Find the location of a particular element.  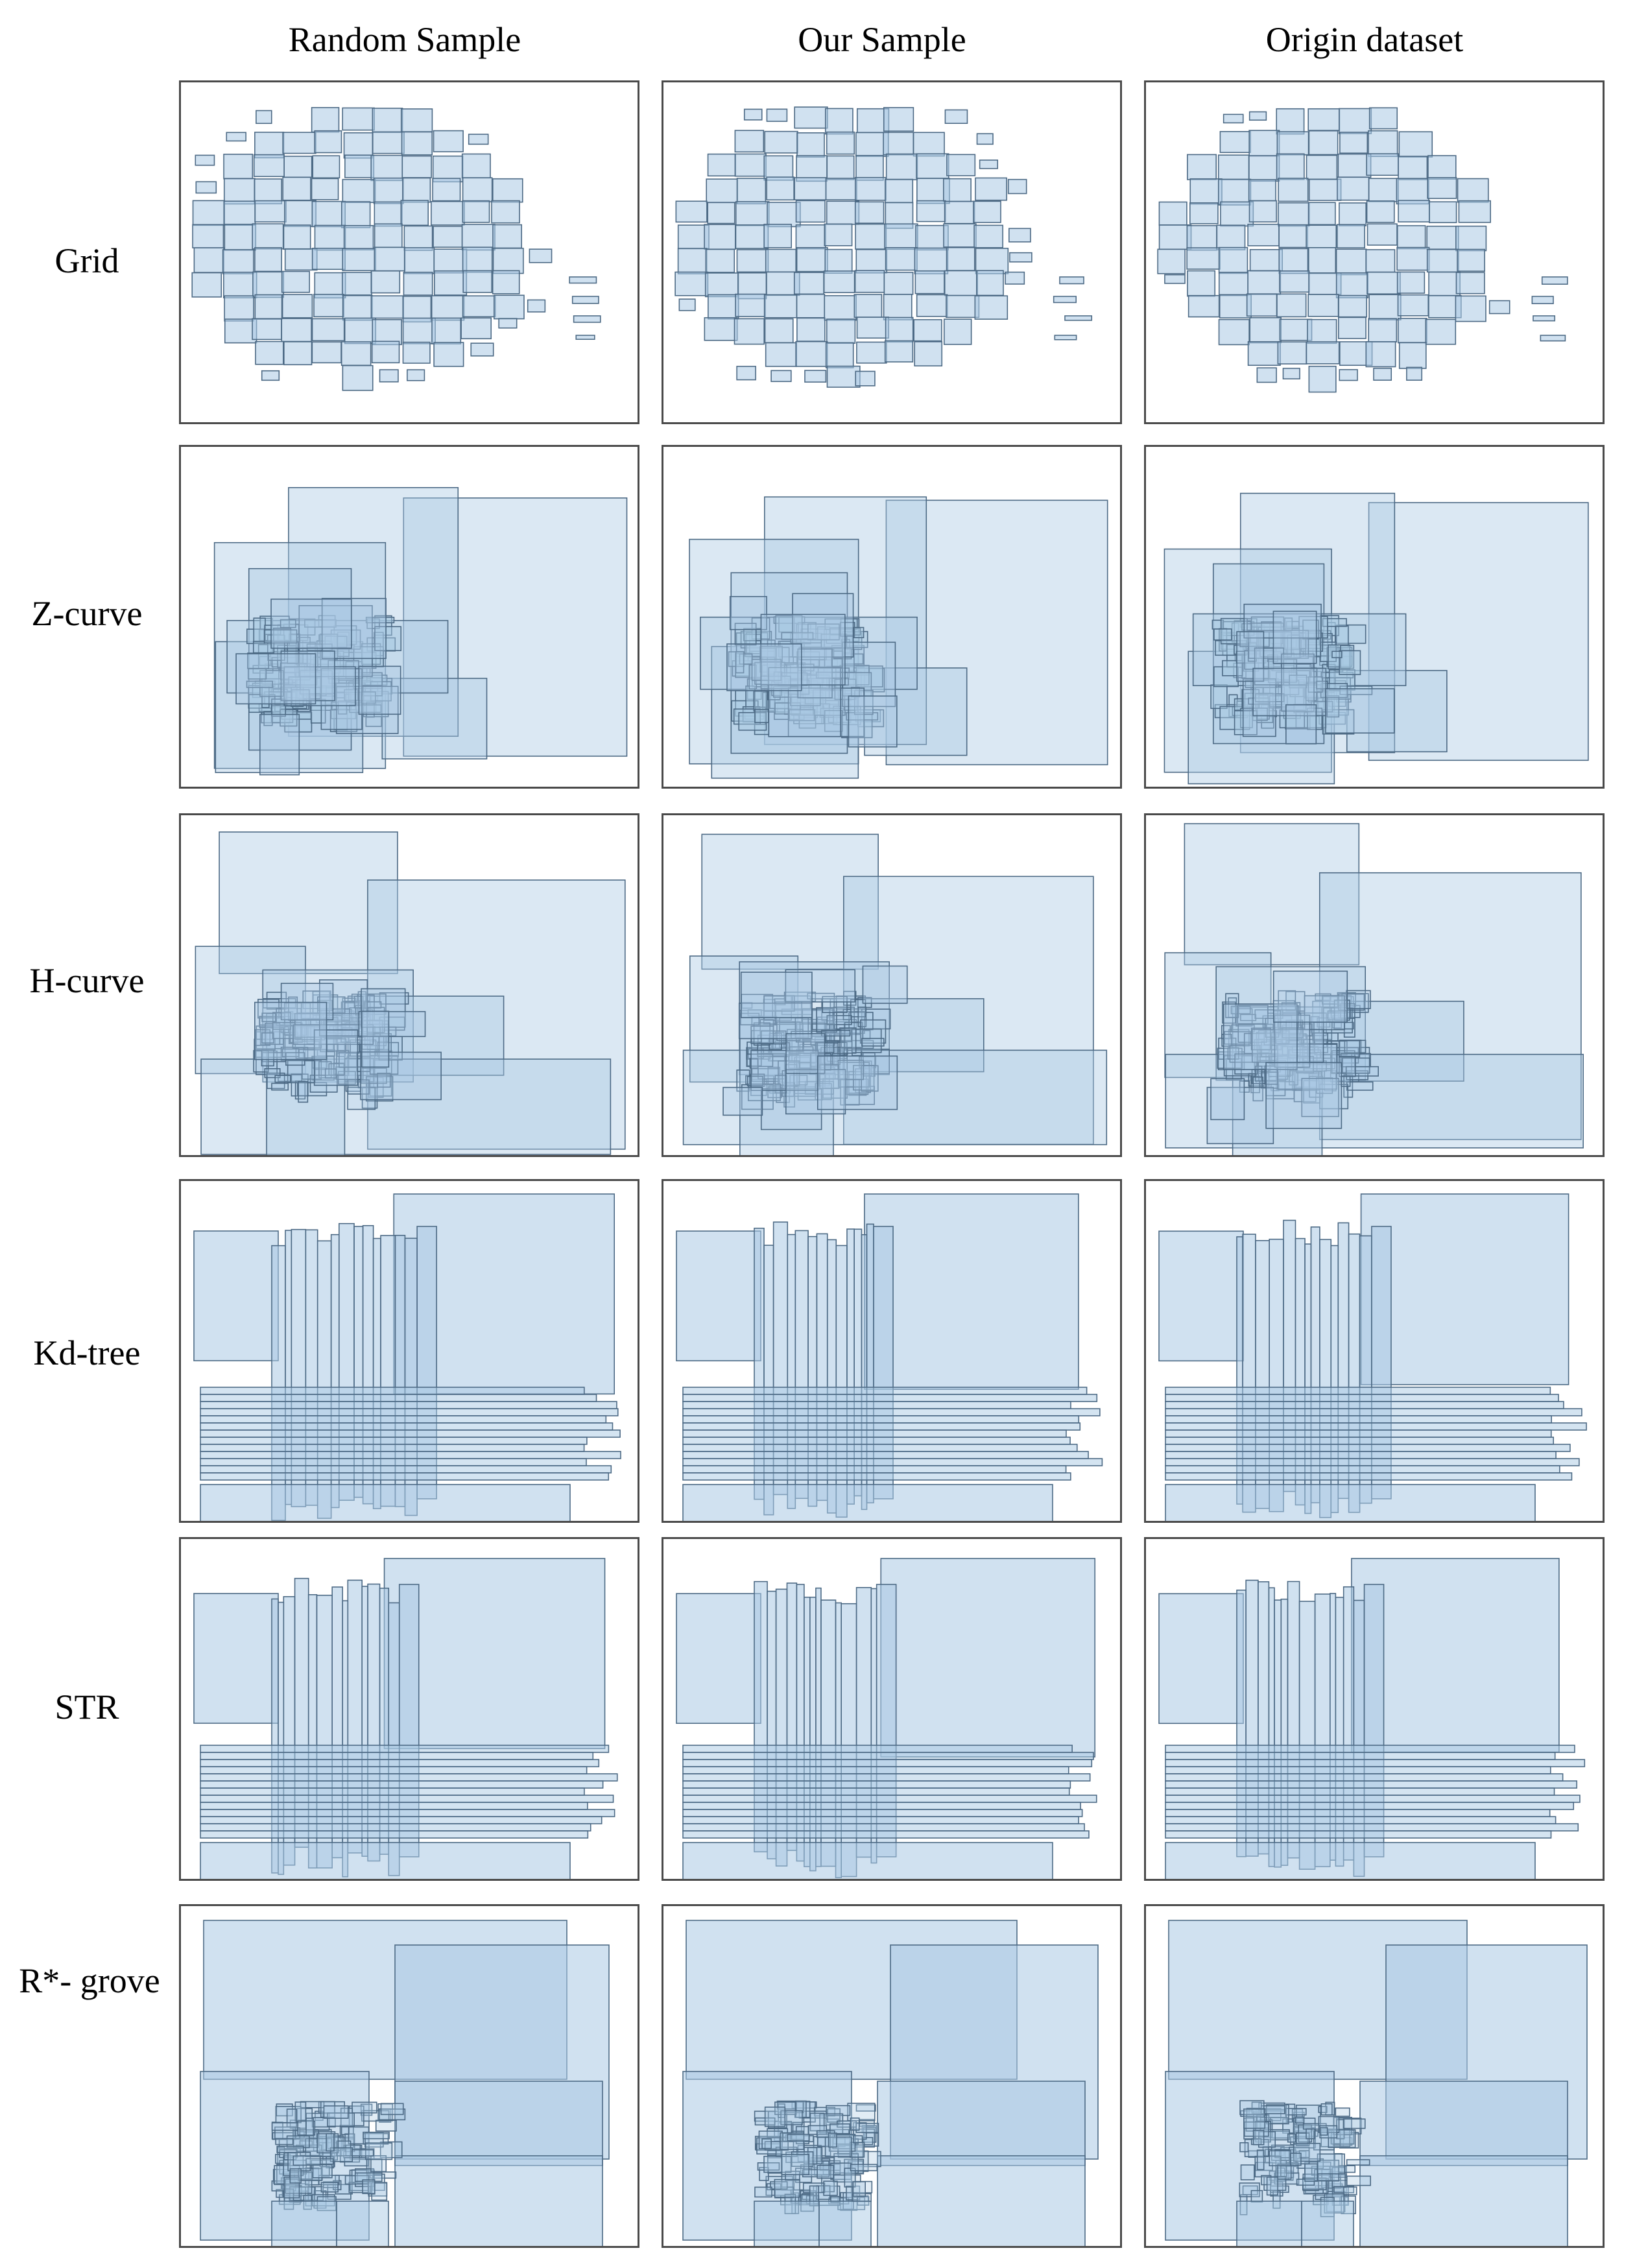

panel-zcurve-our is located at coordinates (892, 617).